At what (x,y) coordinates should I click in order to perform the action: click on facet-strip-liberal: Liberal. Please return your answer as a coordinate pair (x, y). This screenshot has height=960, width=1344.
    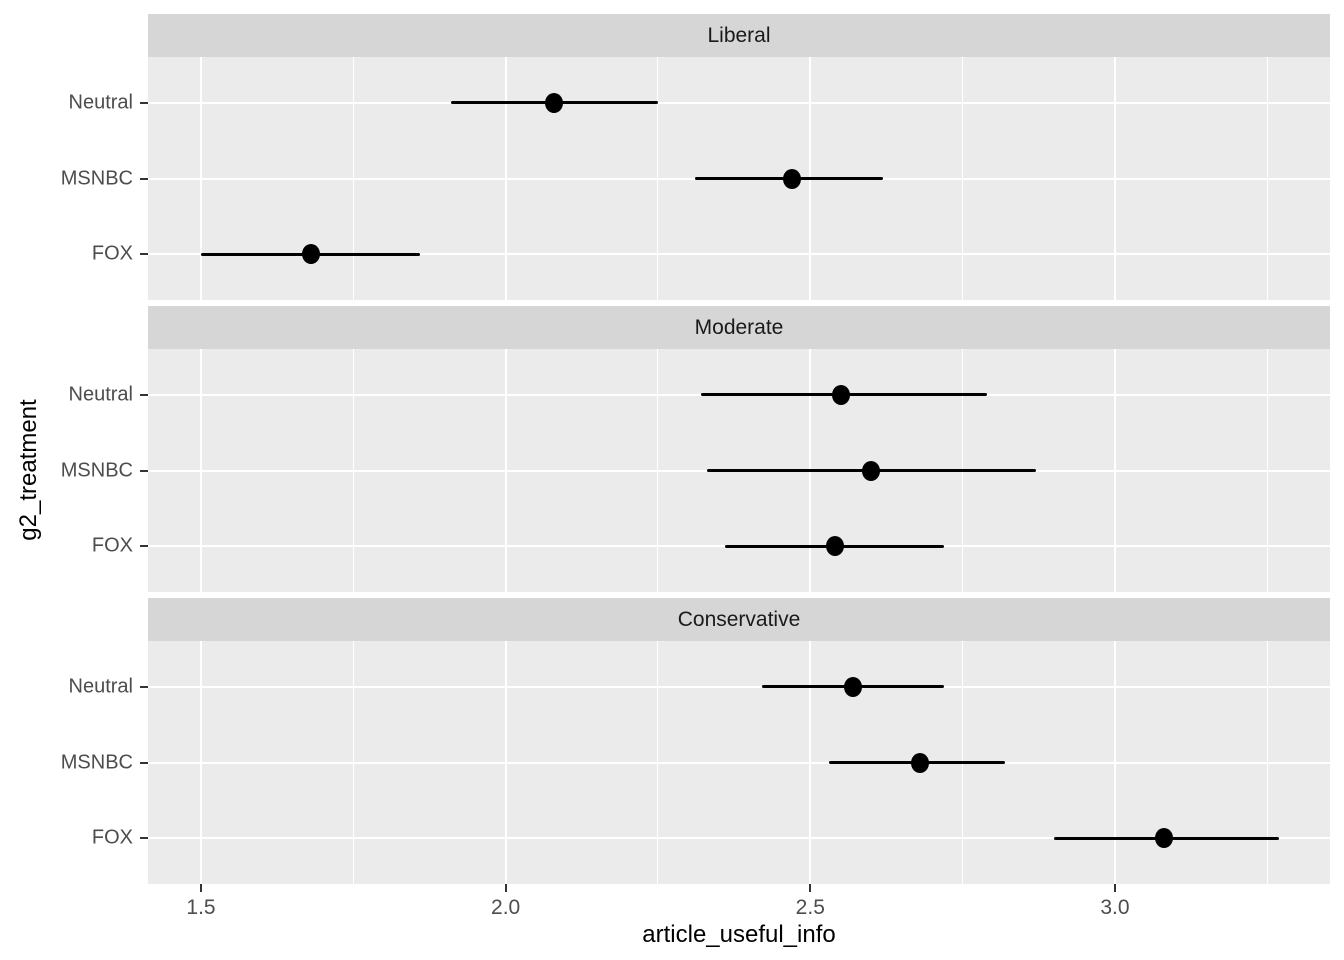
    Looking at the image, I should click on (739, 35).